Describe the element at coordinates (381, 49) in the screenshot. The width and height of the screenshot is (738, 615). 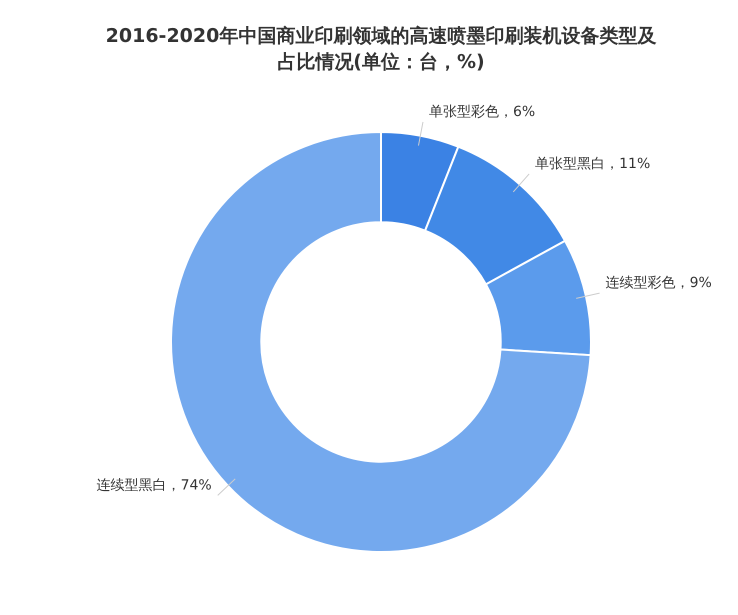
I see `title: 2016-2020年中国商业印刷领域的高速喷墨印刷装机设备类型及占比情况(单位：台，%)` at that location.